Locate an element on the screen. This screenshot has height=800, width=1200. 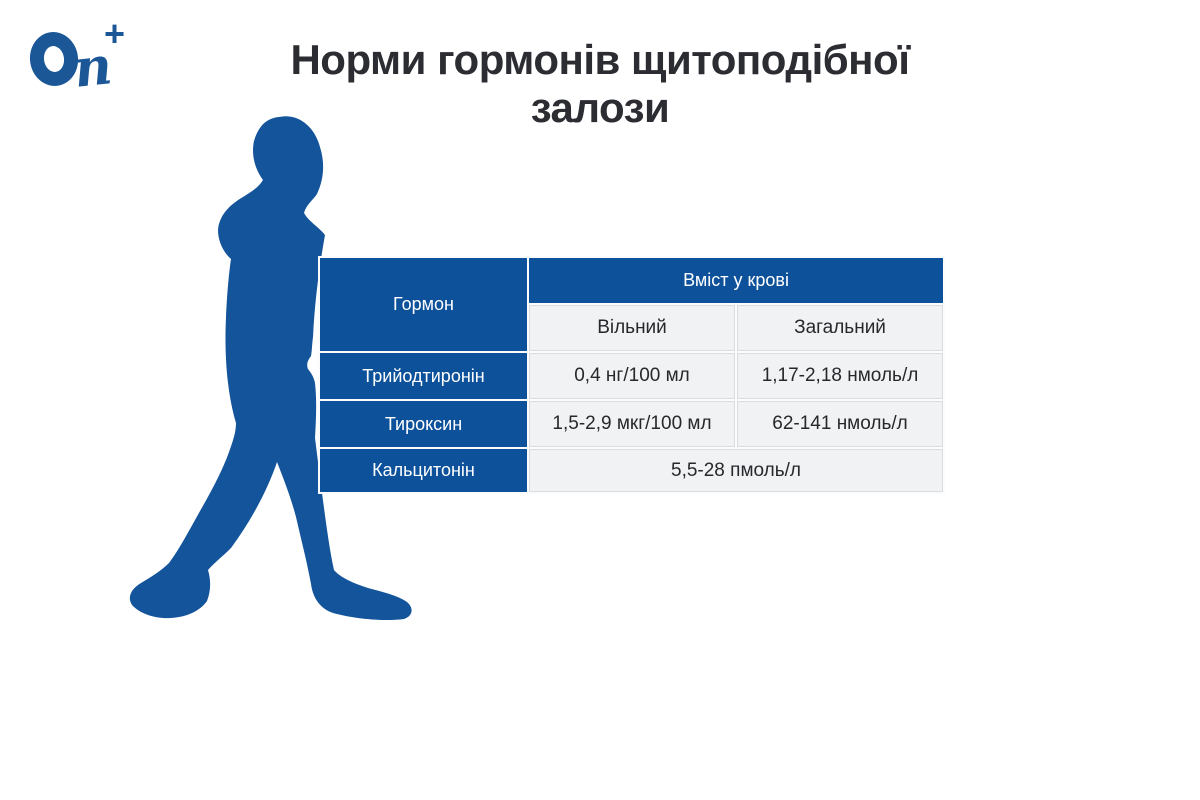
table-row: Кальцитонін 5,5-28 пмоль/л is located at coordinates (632, 470).